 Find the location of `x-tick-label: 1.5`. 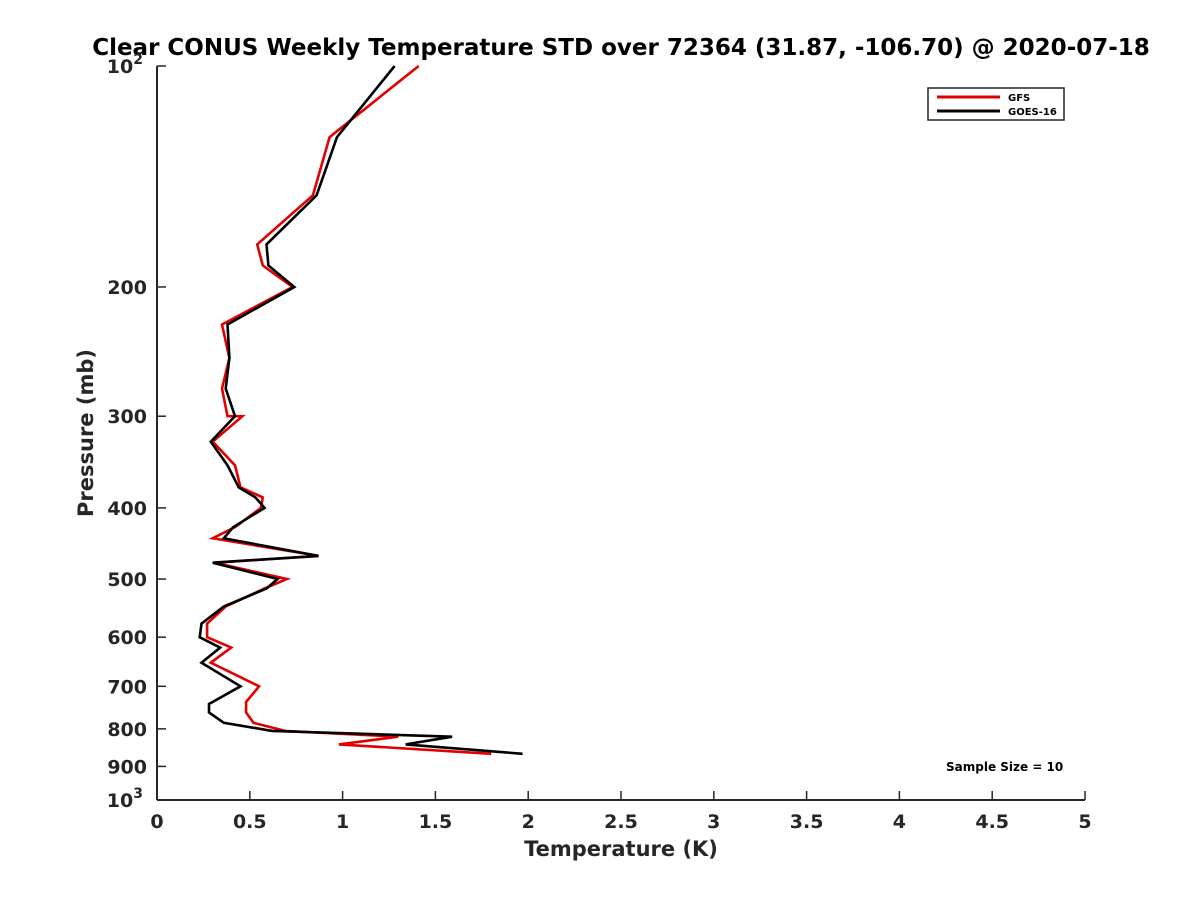

x-tick-label: 1.5 is located at coordinates (436, 822).